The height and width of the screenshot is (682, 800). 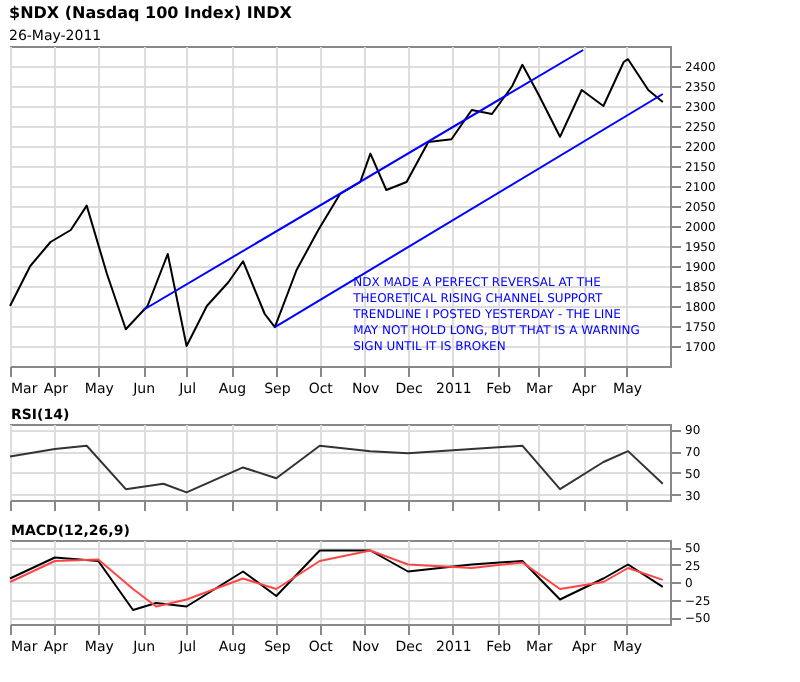 I want to click on line-series, so click(x=336, y=469).